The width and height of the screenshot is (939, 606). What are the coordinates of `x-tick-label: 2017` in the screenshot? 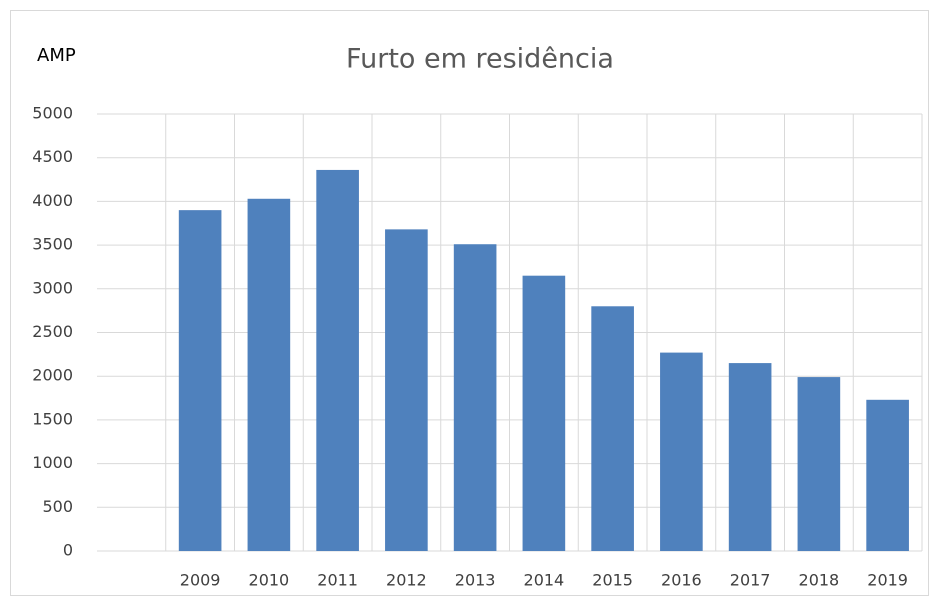 It's located at (750, 580).